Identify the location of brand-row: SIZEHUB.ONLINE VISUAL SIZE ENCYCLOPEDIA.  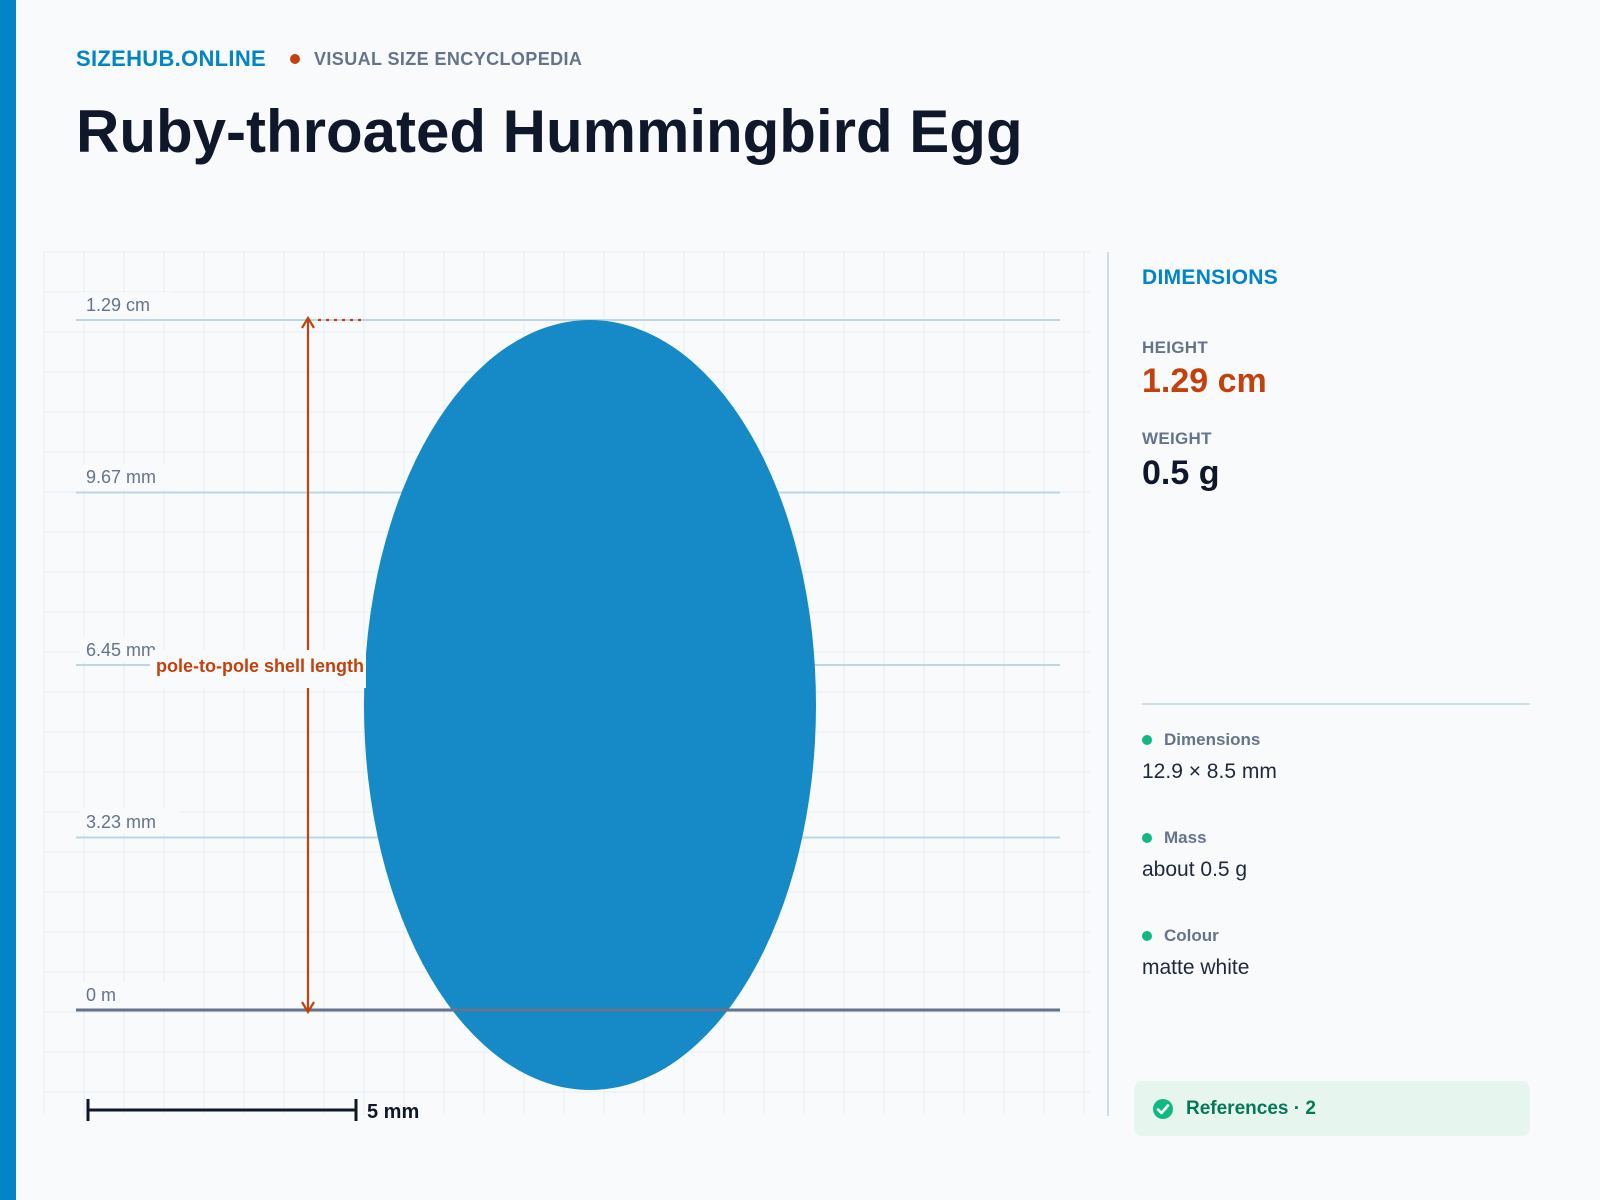
(329, 59).